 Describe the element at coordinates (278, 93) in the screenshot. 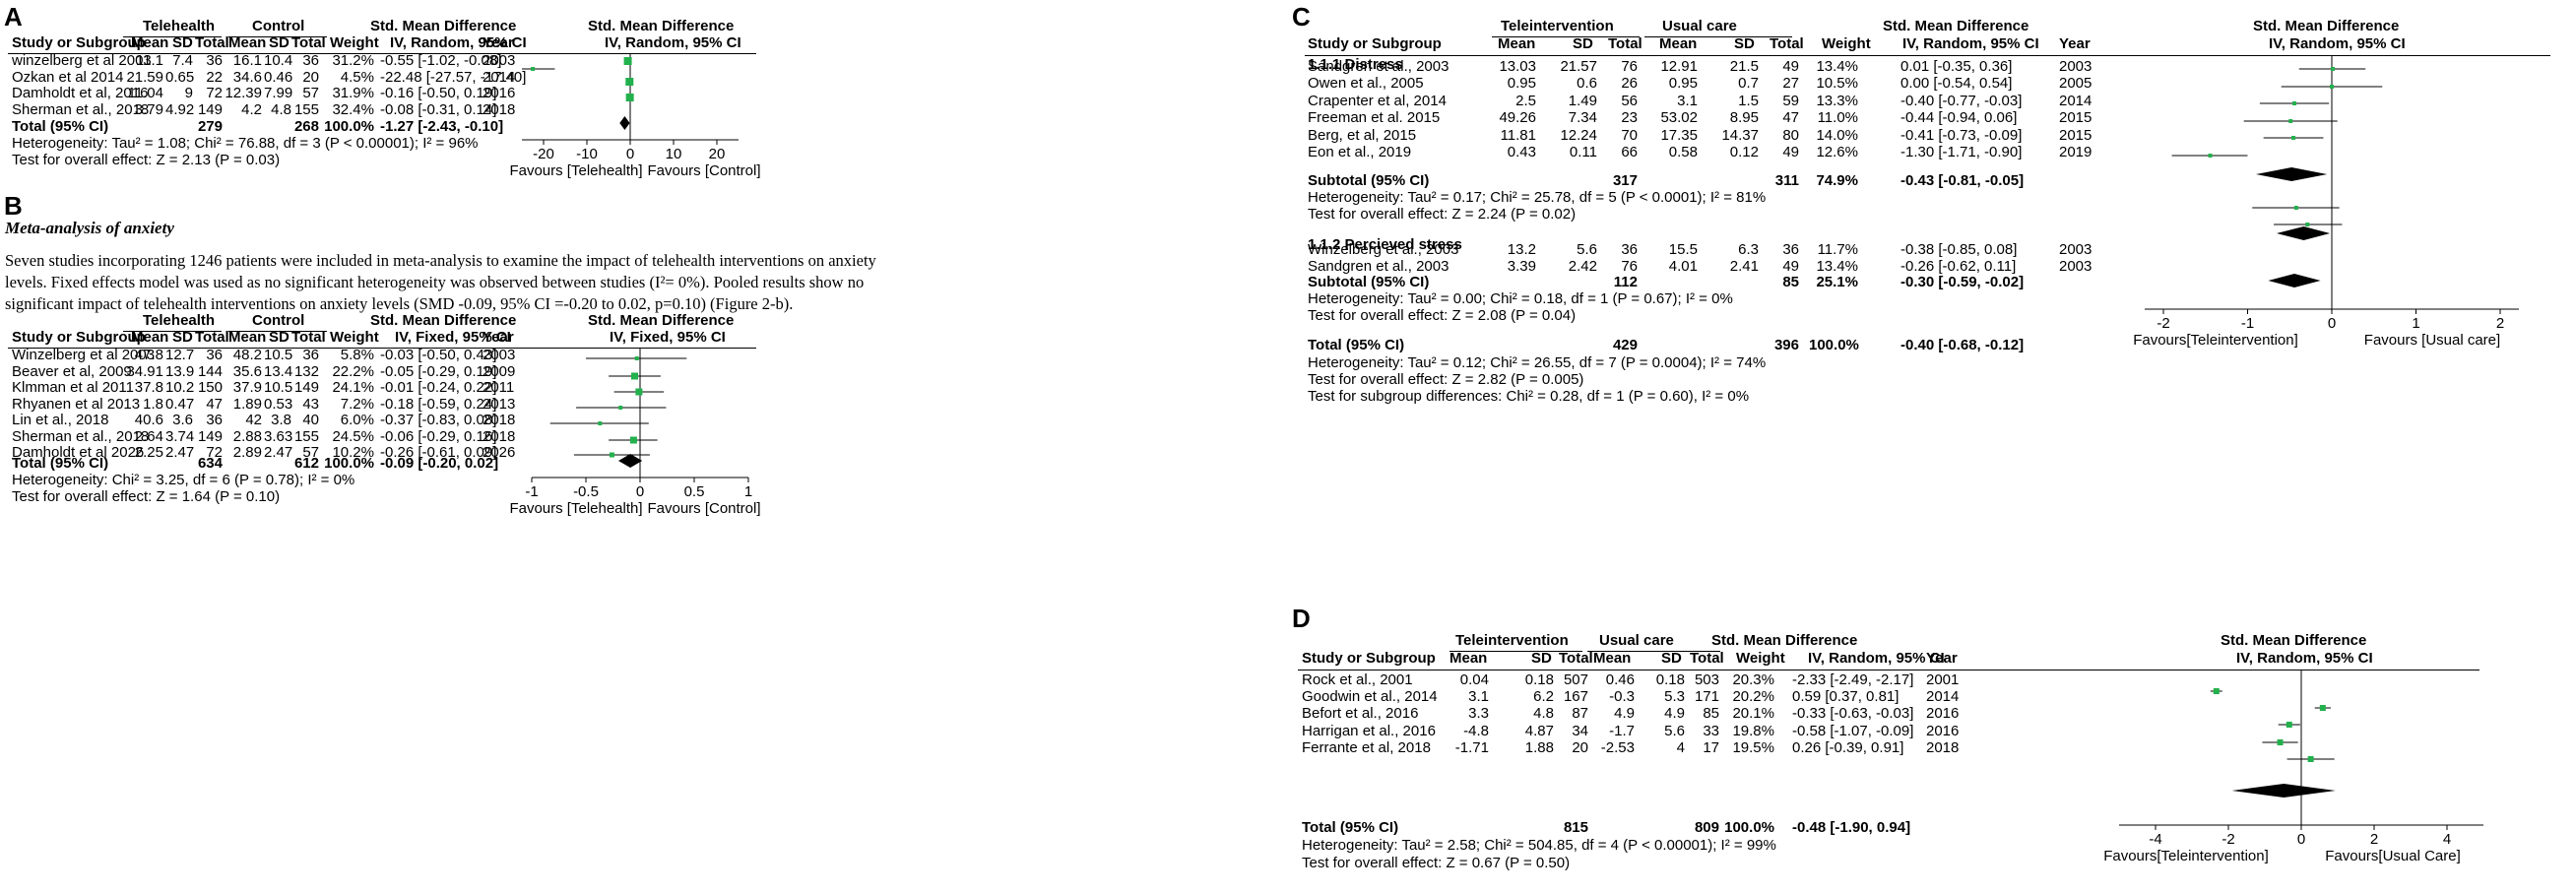

I see `table-cell: 7.99` at that location.